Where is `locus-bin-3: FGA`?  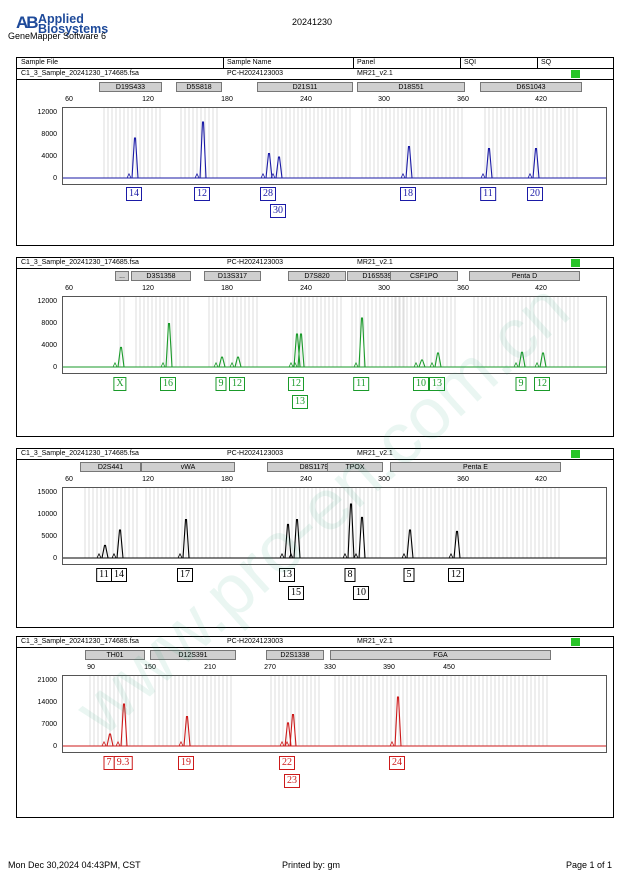
locus-bin-3: FGA is located at coordinates (440, 655).